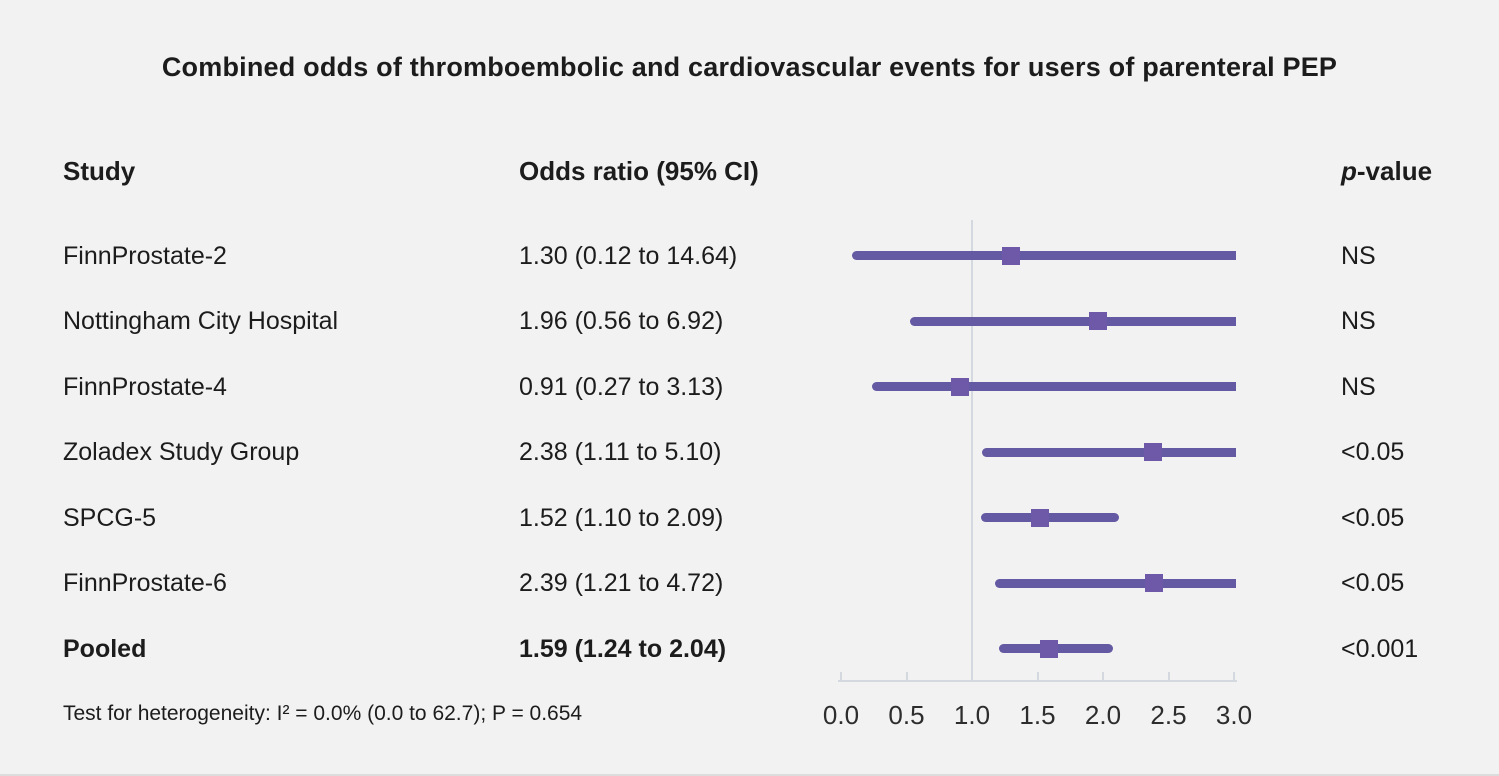 The height and width of the screenshot is (776, 1499). Describe the element at coordinates (621, 517) in the screenshot. I see `odds-ratio-value: 1.52 (1.10 to 2.09)` at that location.